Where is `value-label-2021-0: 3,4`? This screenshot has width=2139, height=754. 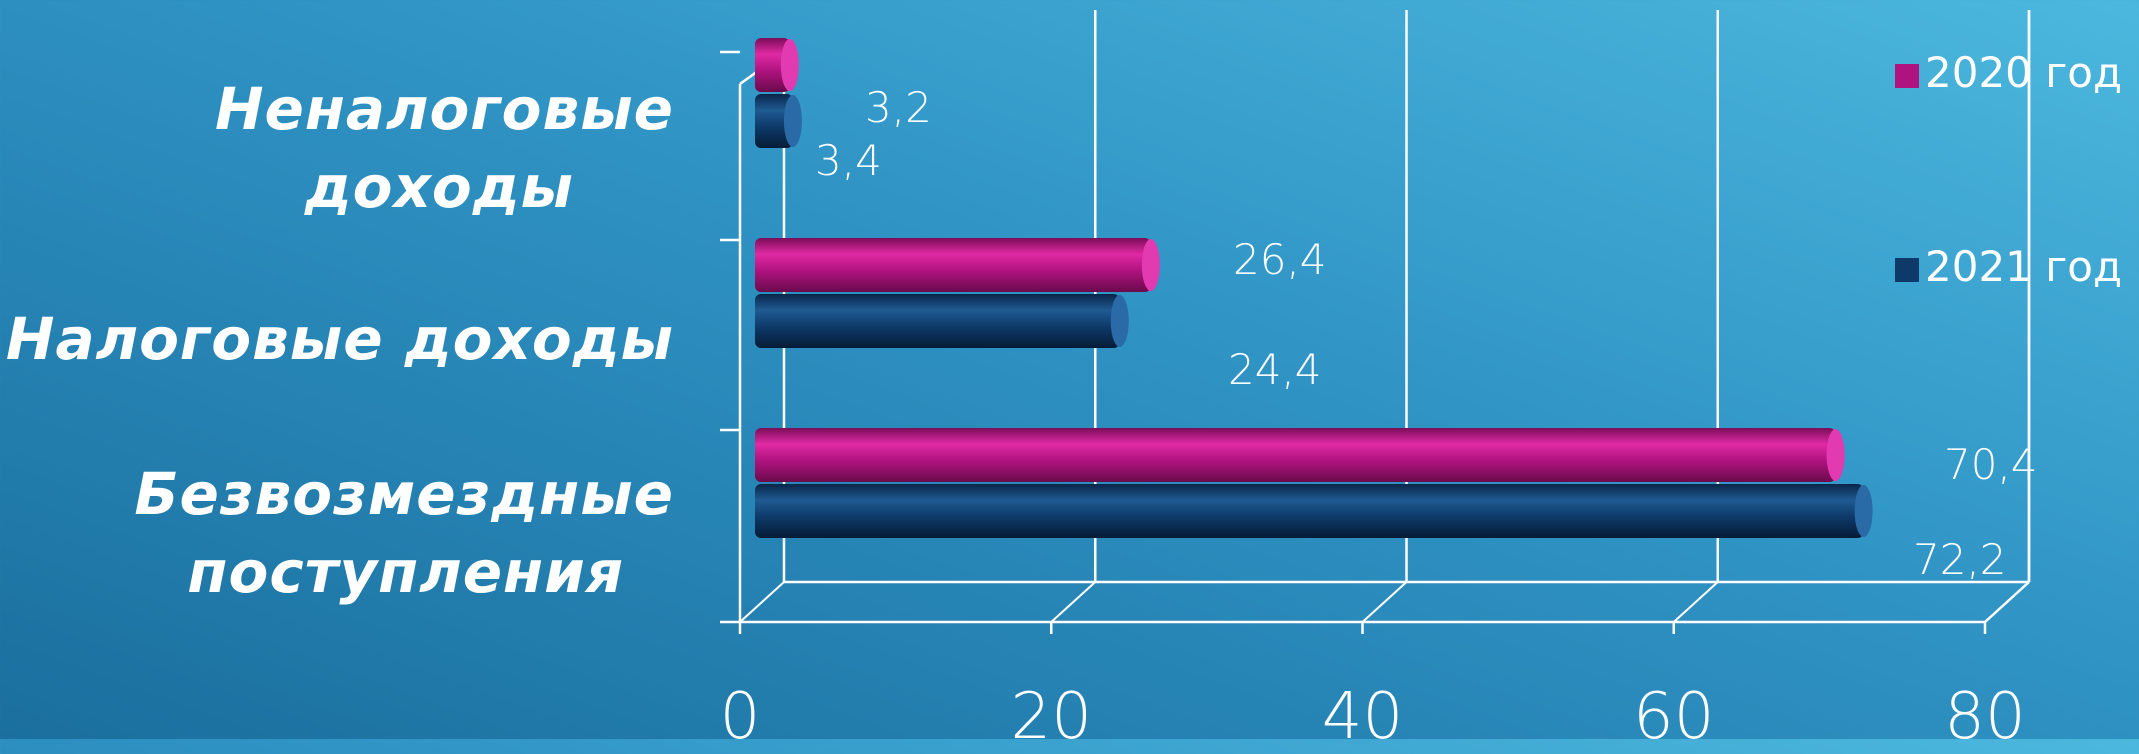
value-label-2021-0: 3,4 is located at coordinates (848, 160).